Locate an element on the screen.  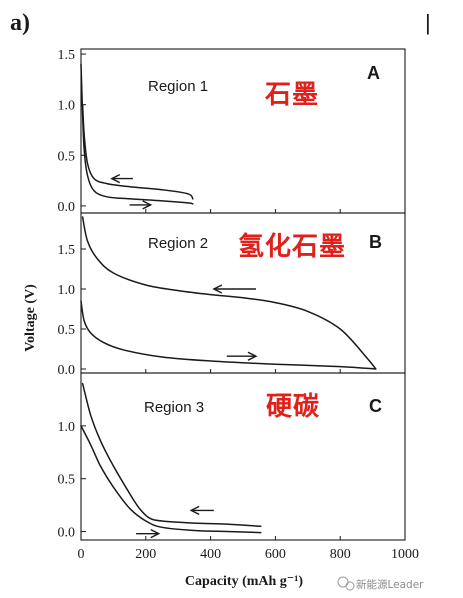
panel-letter: C is located at coordinates (375, 406).